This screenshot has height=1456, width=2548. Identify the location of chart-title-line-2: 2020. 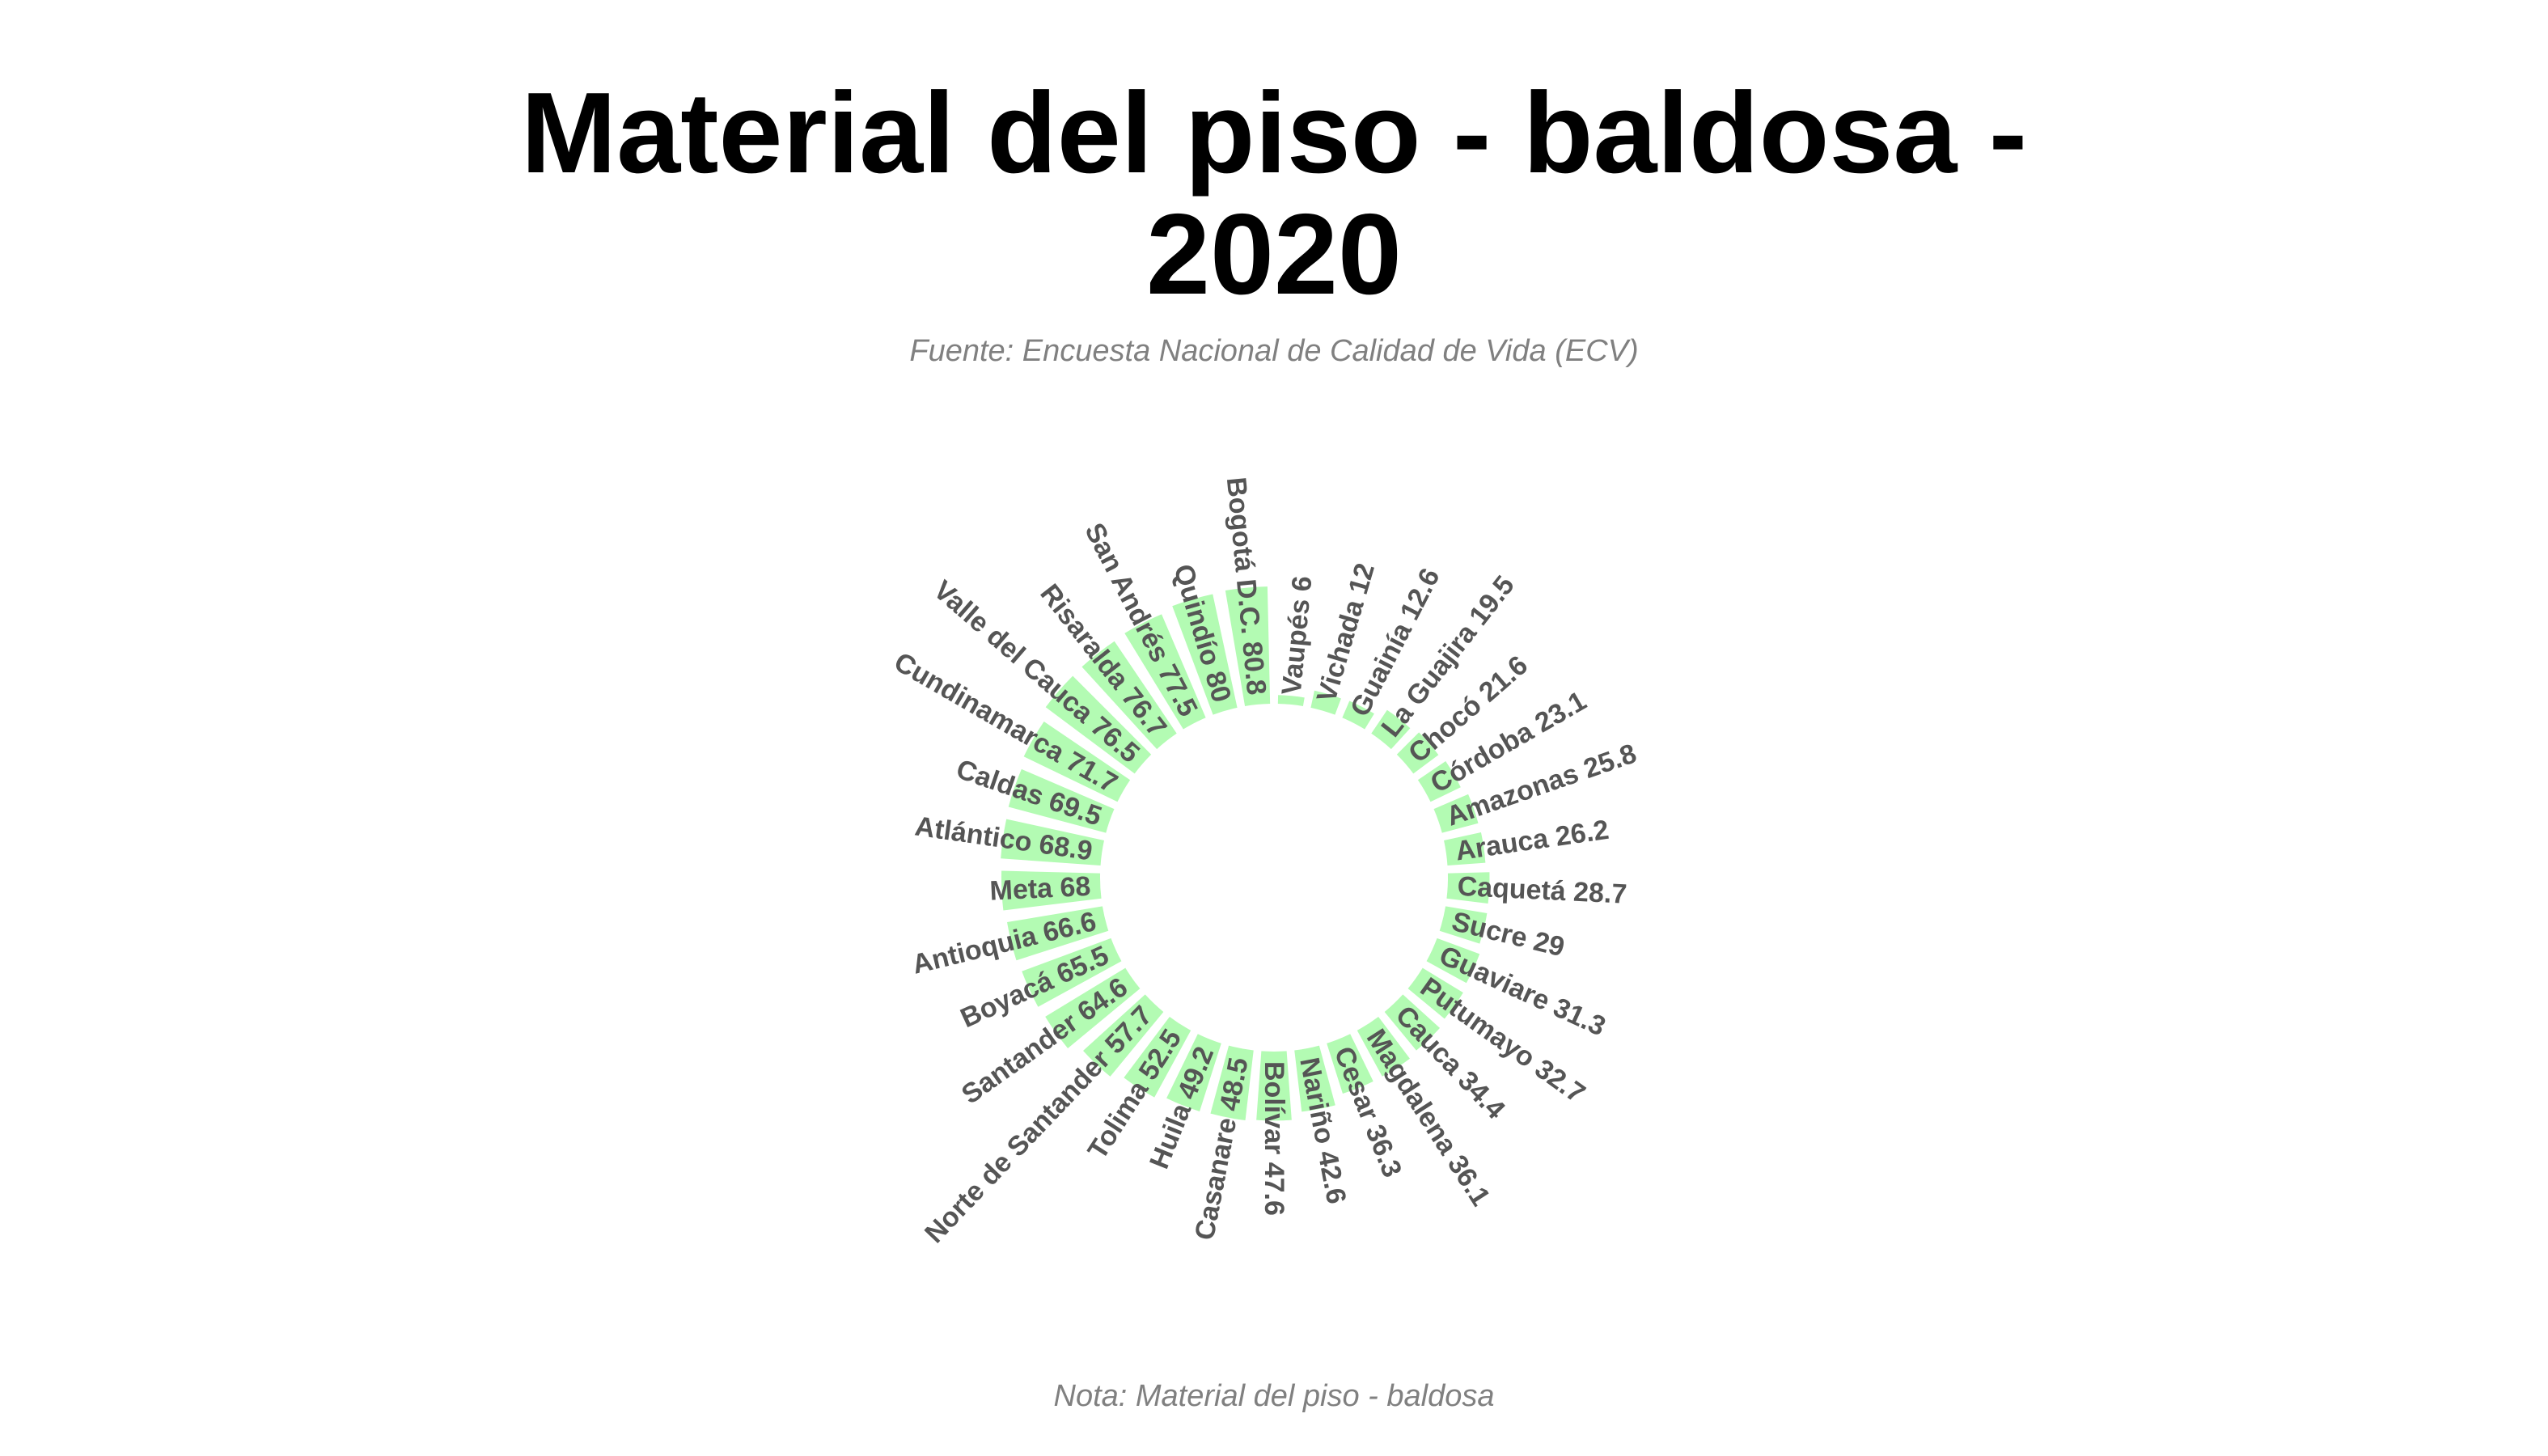
(1274, 254).